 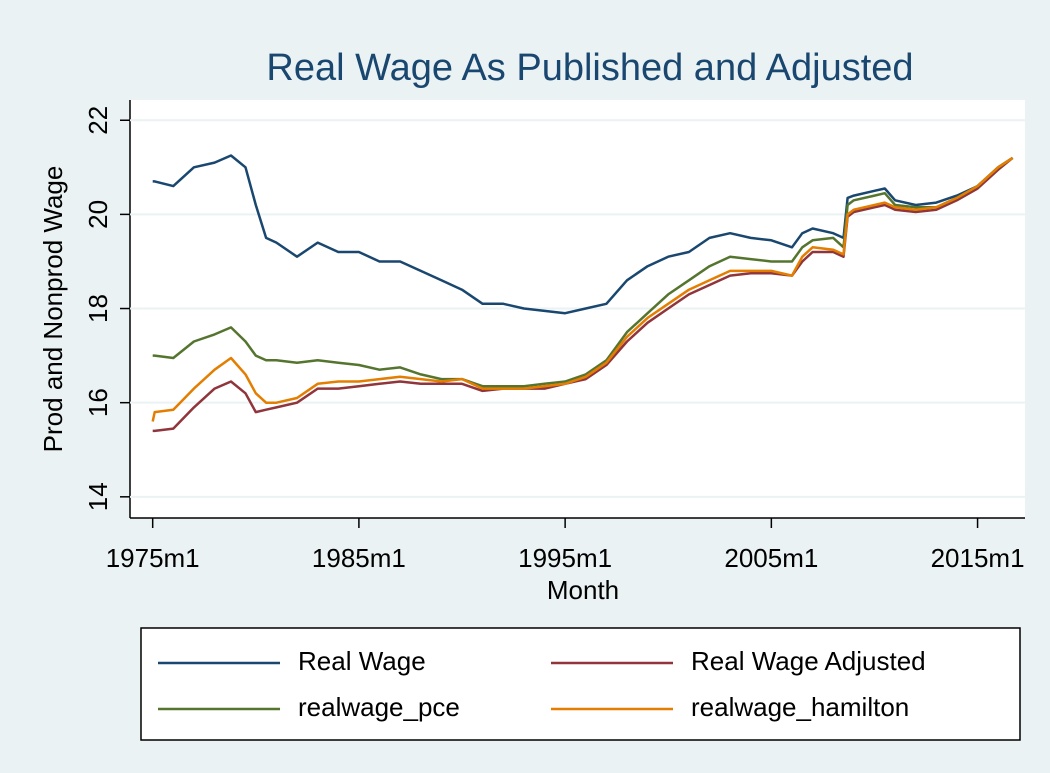 I want to click on x-tick-label: 1985m1, so click(x=359, y=558).